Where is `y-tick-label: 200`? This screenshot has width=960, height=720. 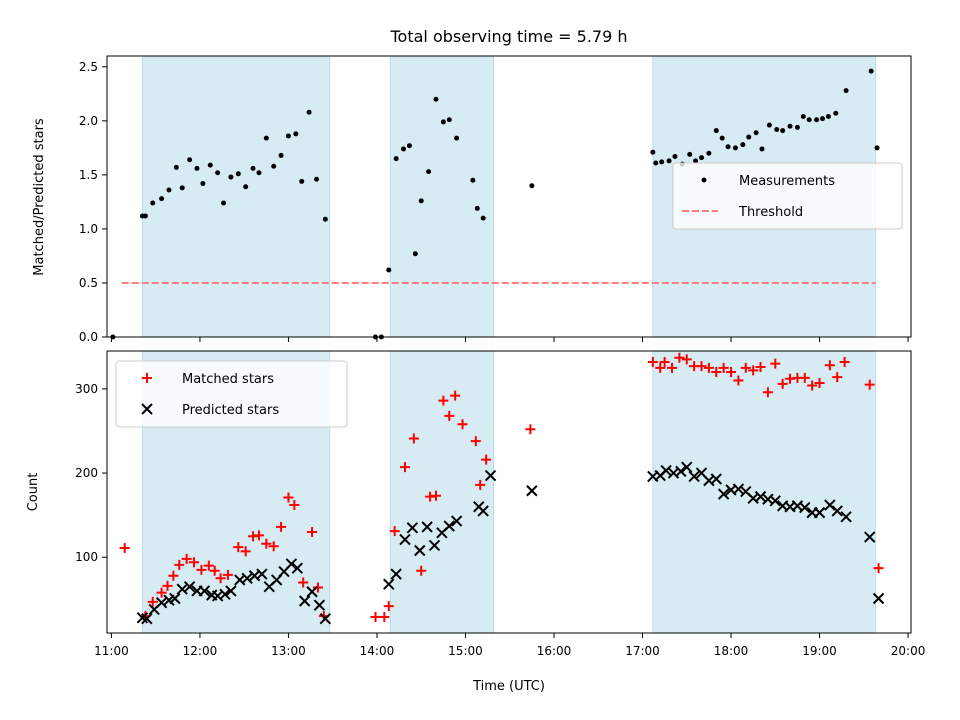 y-tick-label: 200 is located at coordinates (86, 473).